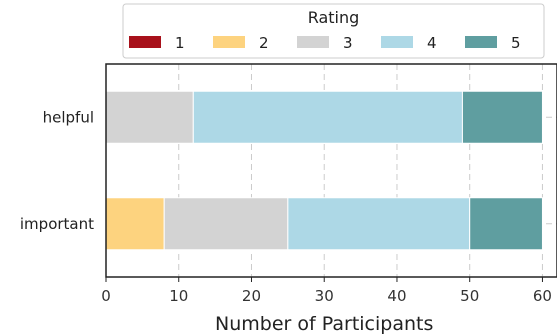 This screenshot has height=334, width=557. What do you see at coordinates (542, 296) in the screenshot?
I see `x-tick-label: 60` at bounding box center [542, 296].